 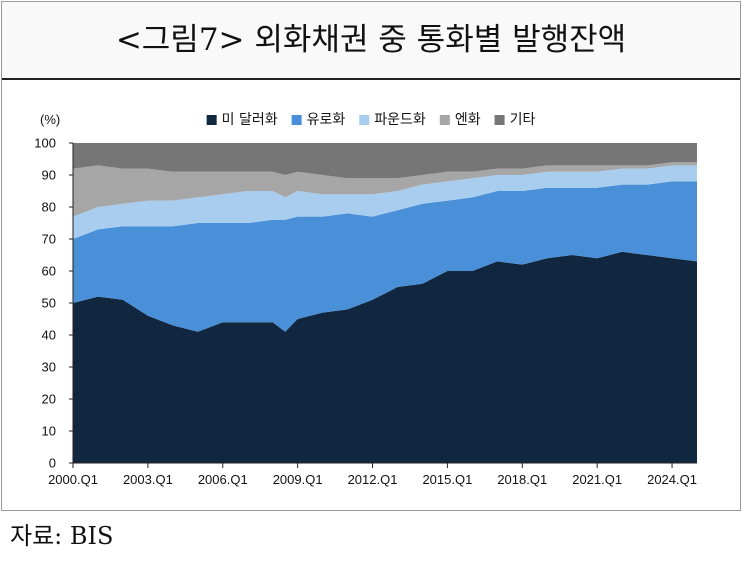 I want to click on y-tick-label-60: 60, so click(x=49, y=271).